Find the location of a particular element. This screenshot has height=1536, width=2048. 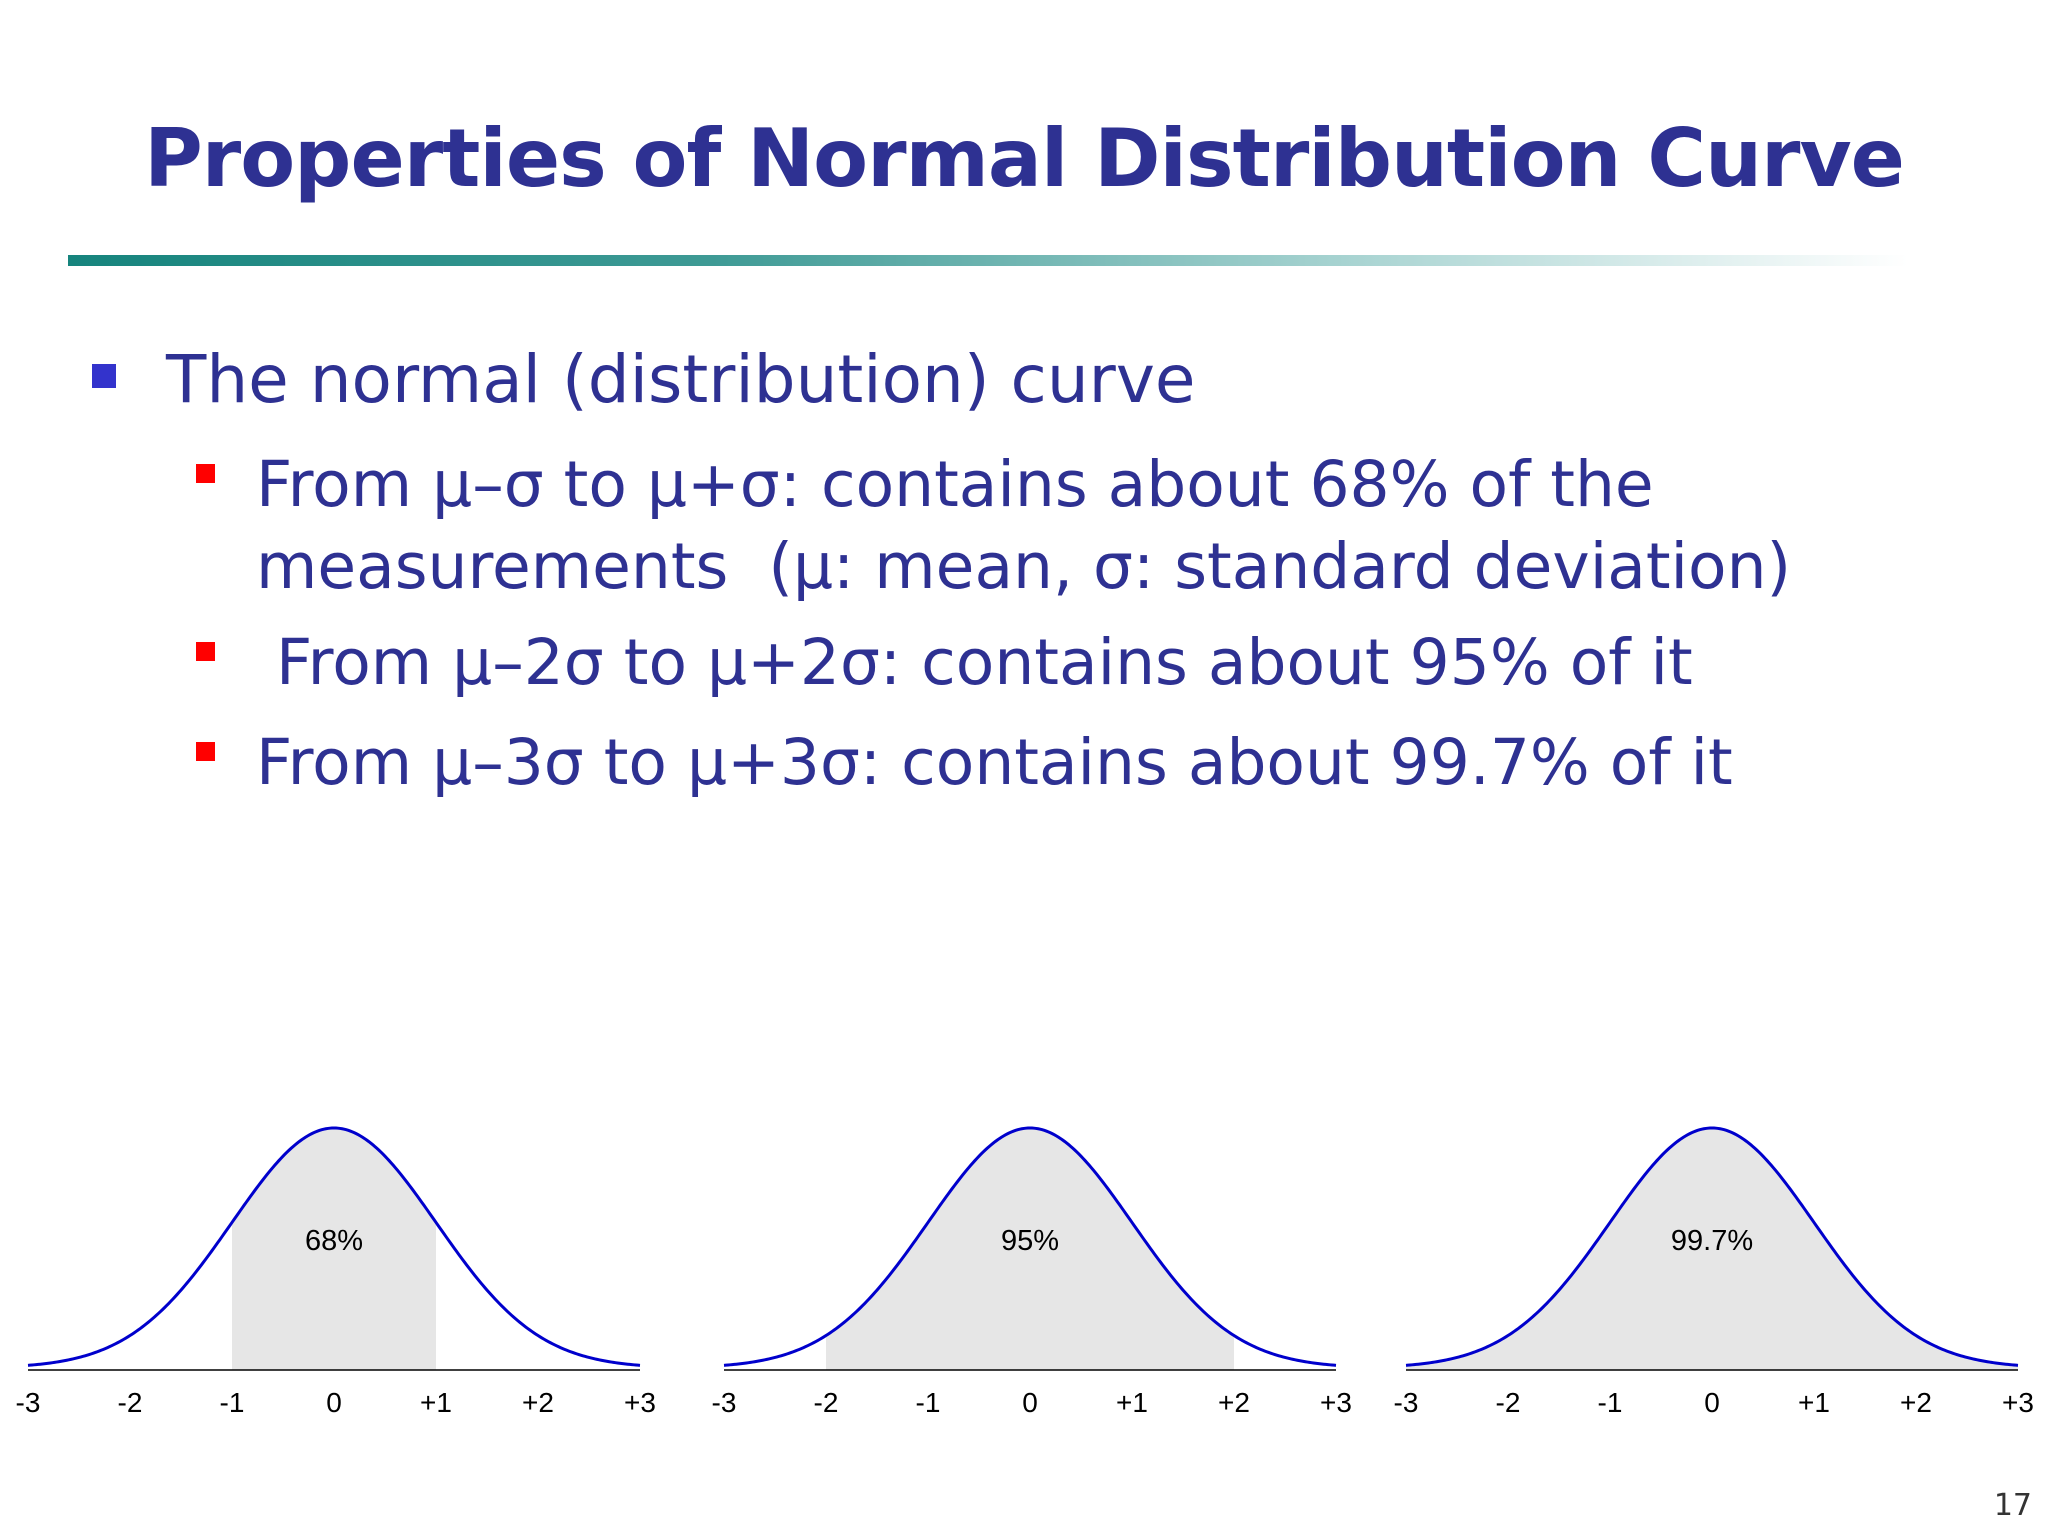

percent-label: 95% is located at coordinates (1030, 1241).